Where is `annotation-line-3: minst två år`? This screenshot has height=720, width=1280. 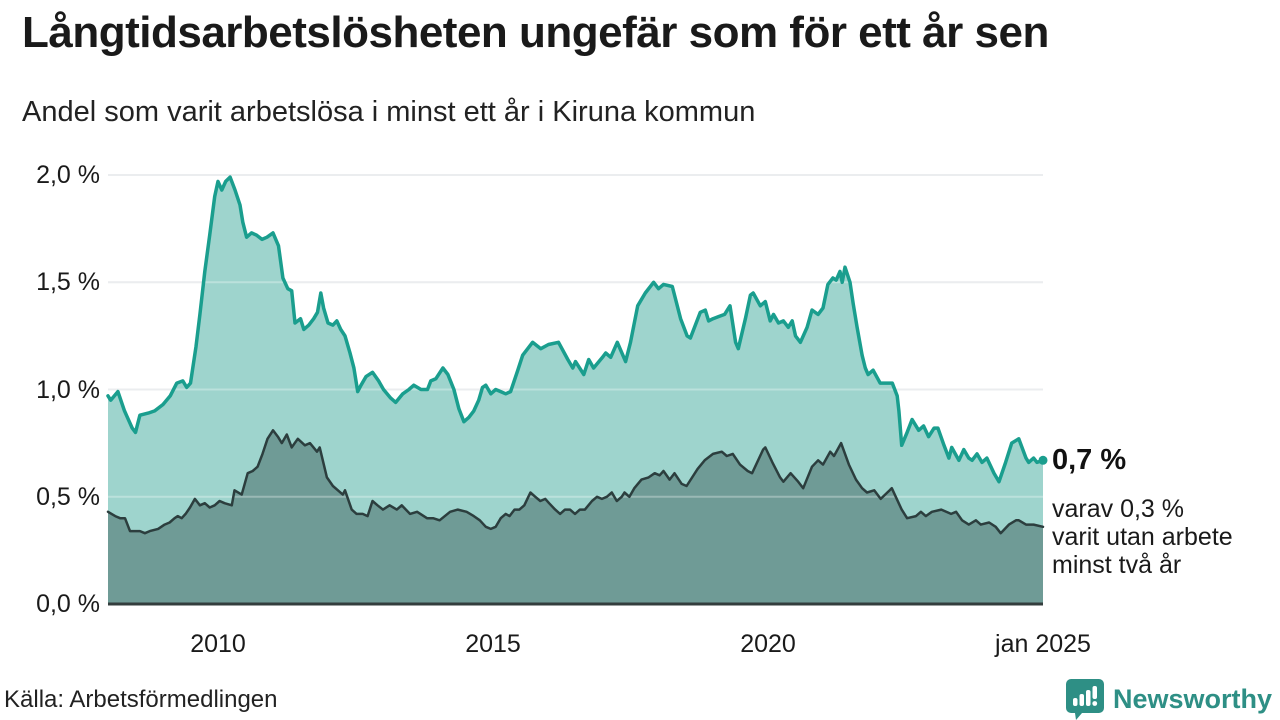
annotation-line-3: minst två år is located at coordinates (1117, 565).